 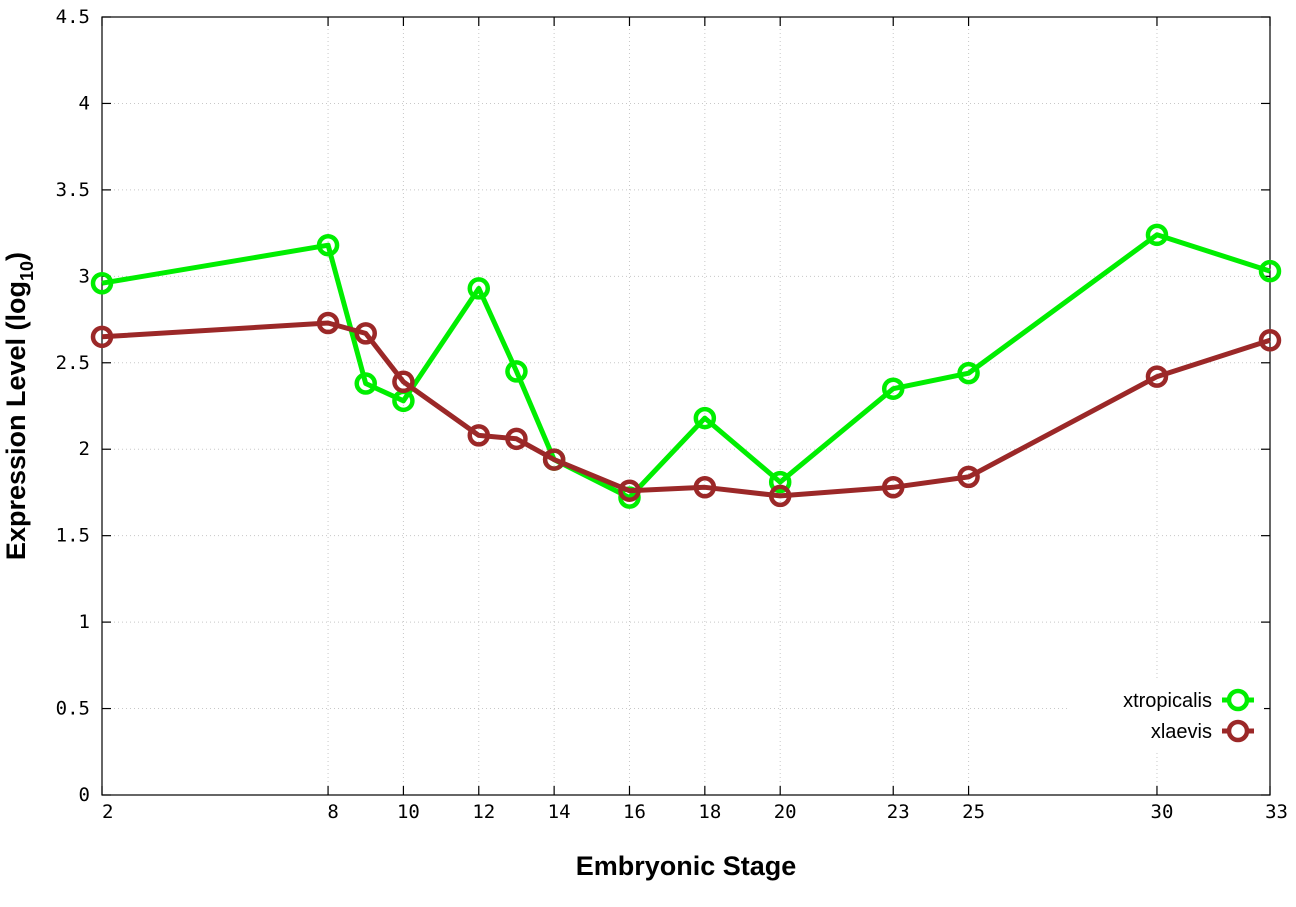 What do you see at coordinates (634, 812) in the screenshot?
I see `x-tick-label: 16` at bounding box center [634, 812].